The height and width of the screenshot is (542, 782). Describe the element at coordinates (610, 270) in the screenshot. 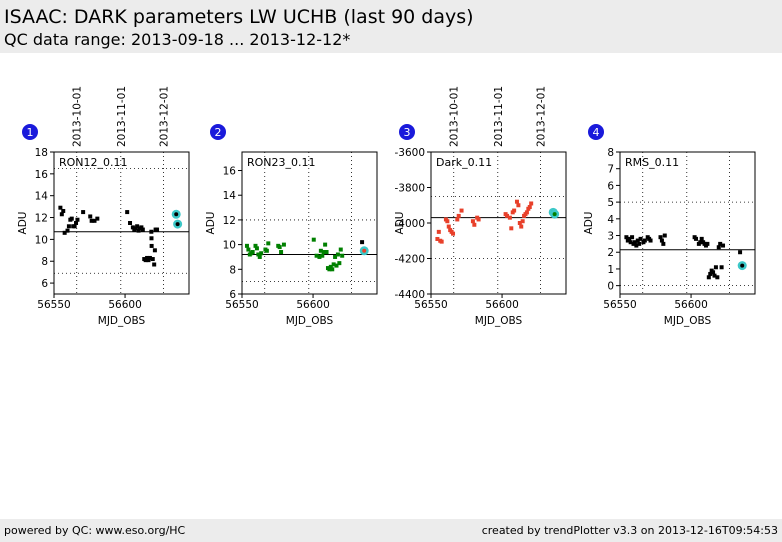

I see `y-tick-label: 1` at that location.